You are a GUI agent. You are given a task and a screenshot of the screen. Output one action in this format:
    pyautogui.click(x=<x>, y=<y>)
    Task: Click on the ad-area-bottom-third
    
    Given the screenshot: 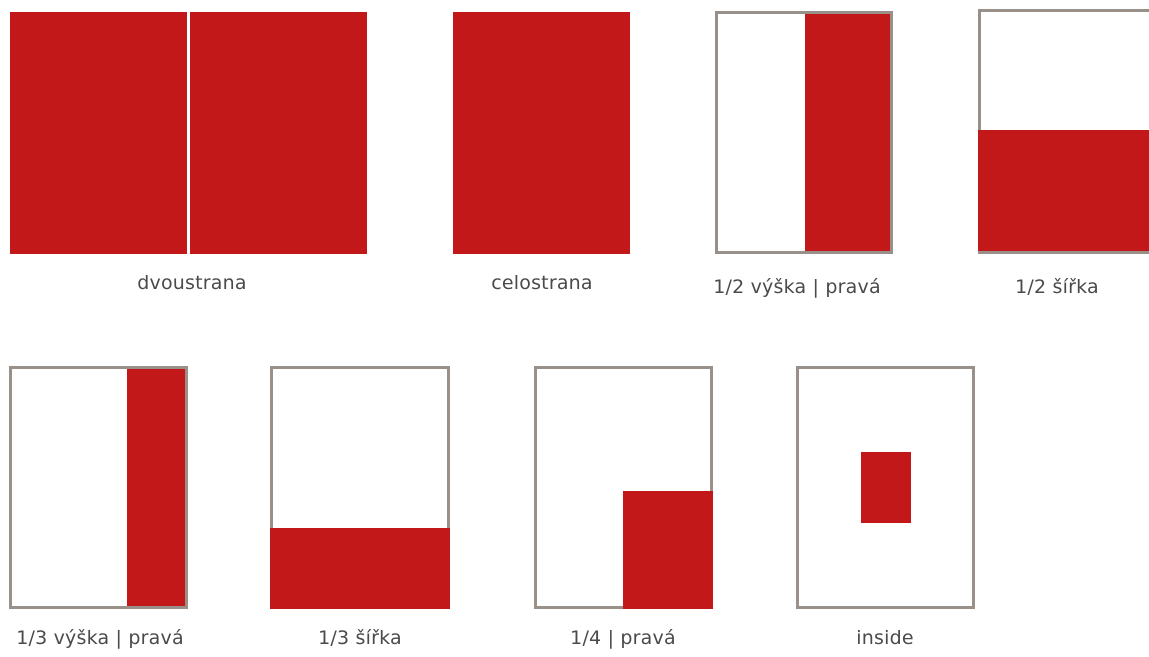 What is the action you would take?
    pyautogui.click(x=360, y=568)
    